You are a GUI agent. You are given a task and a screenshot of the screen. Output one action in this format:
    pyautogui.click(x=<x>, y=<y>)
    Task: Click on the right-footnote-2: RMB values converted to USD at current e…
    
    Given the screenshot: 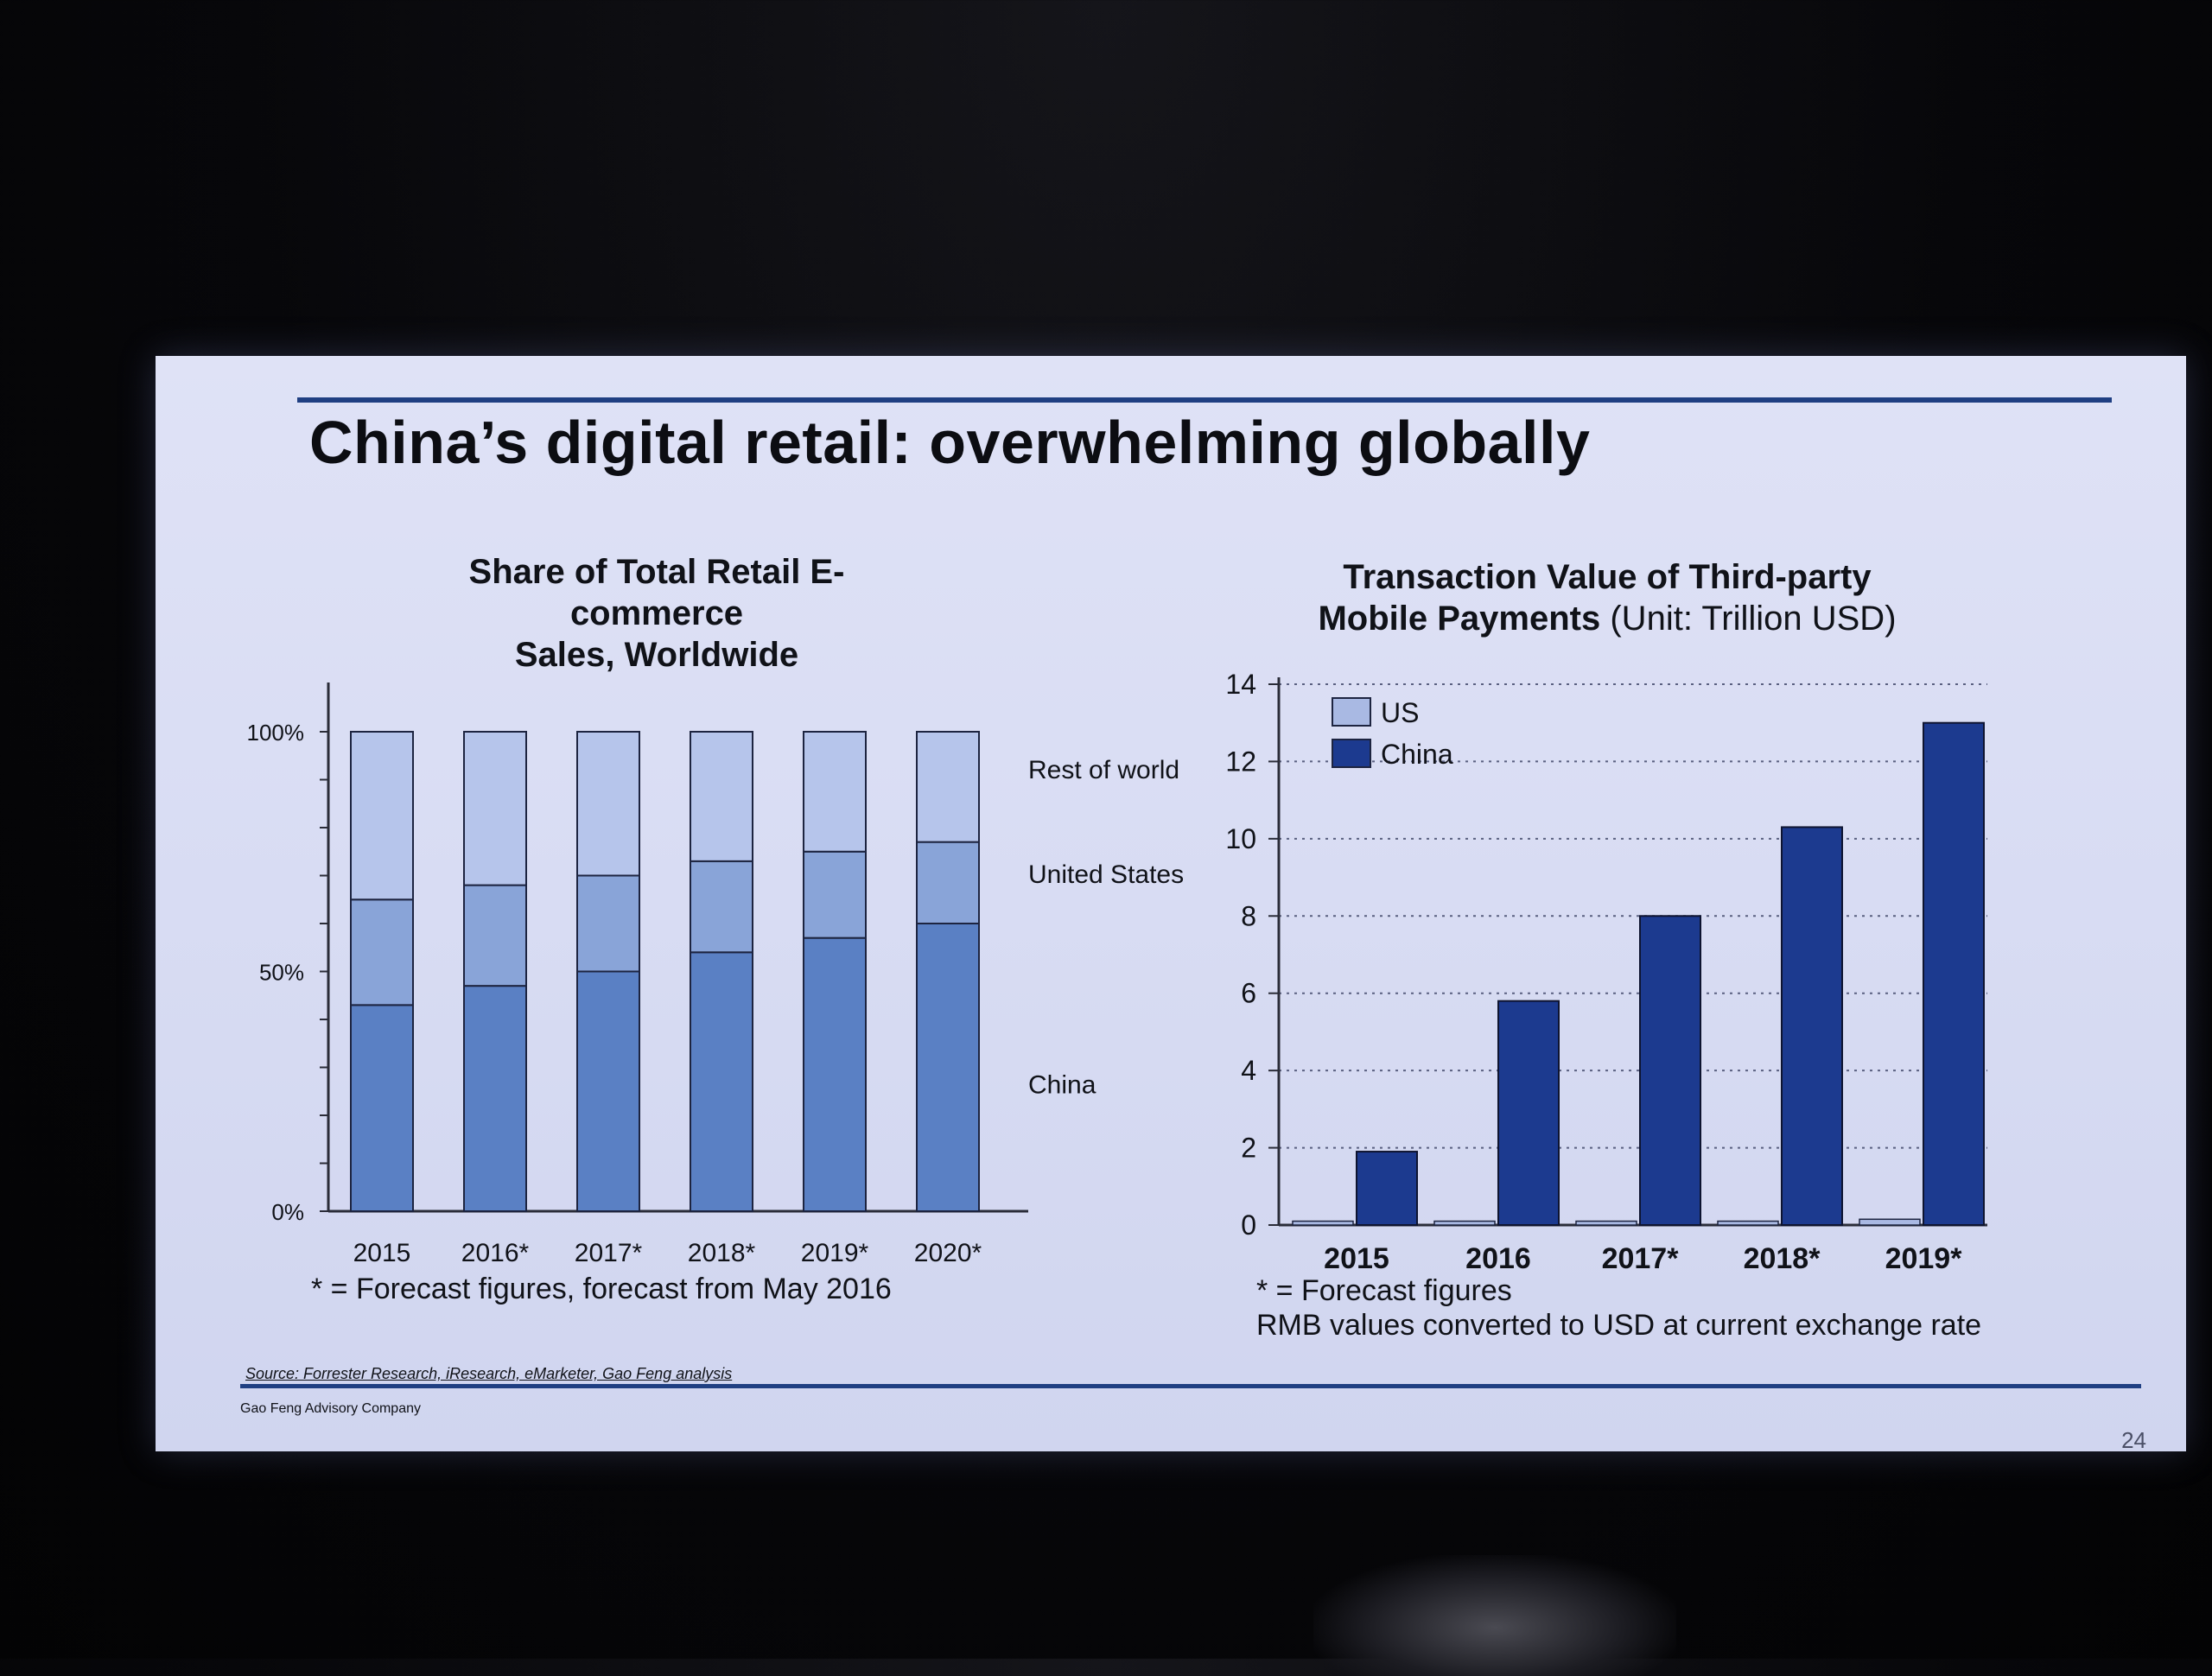 What is the action you would take?
    pyautogui.click(x=1619, y=1325)
    